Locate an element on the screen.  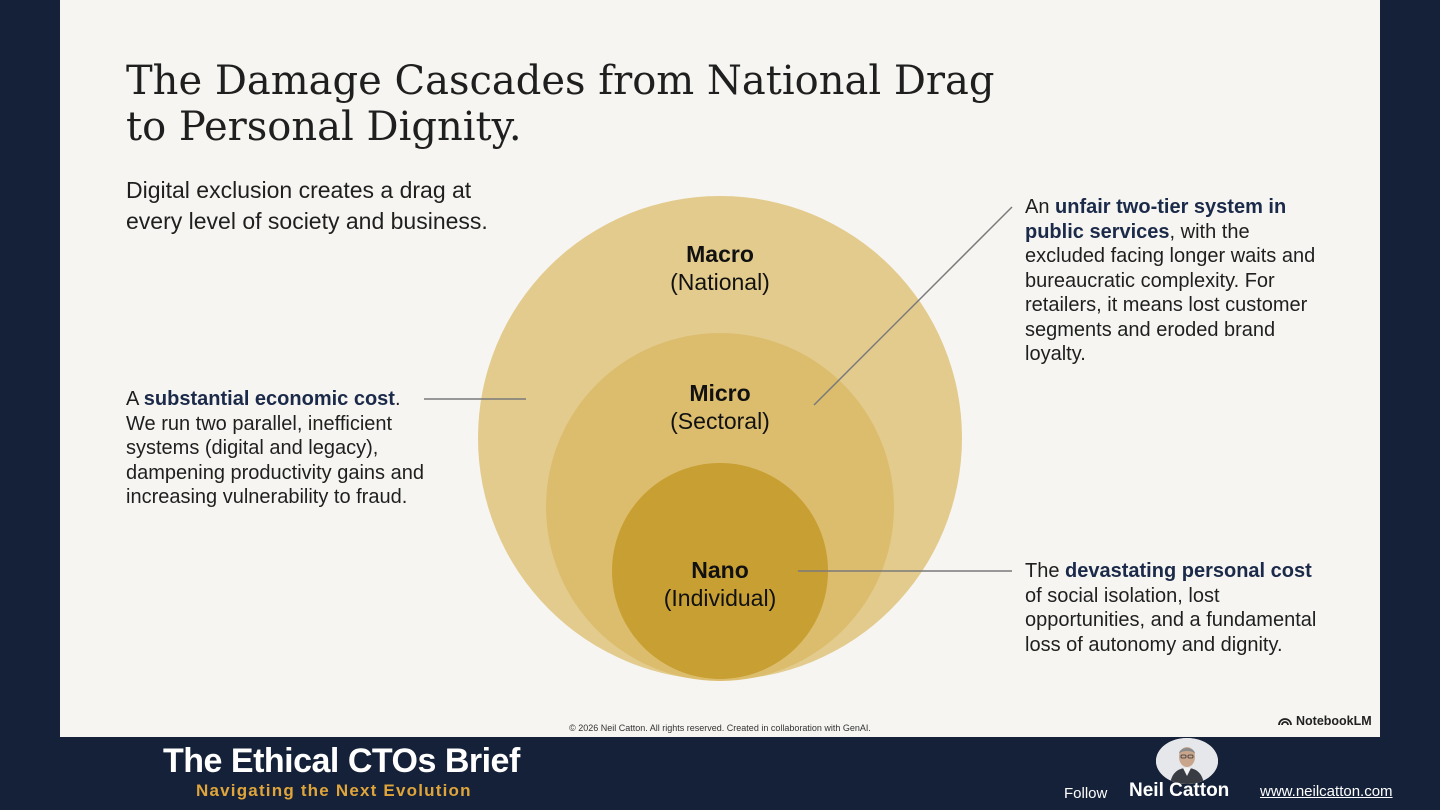
micro-name: Micro is located at coordinates (720, 393).